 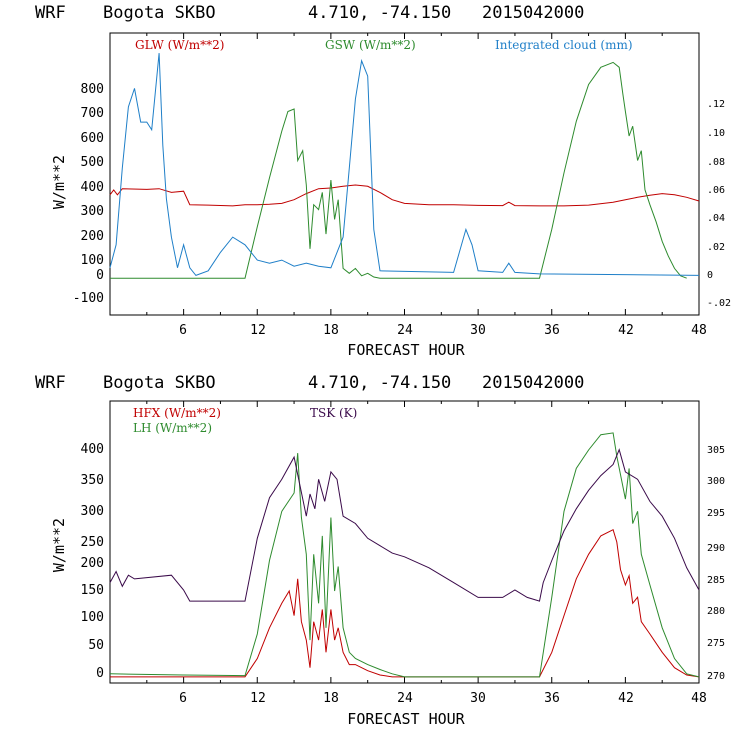 I want to click on panel-1-ytick: 500, so click(x=92, y=162).